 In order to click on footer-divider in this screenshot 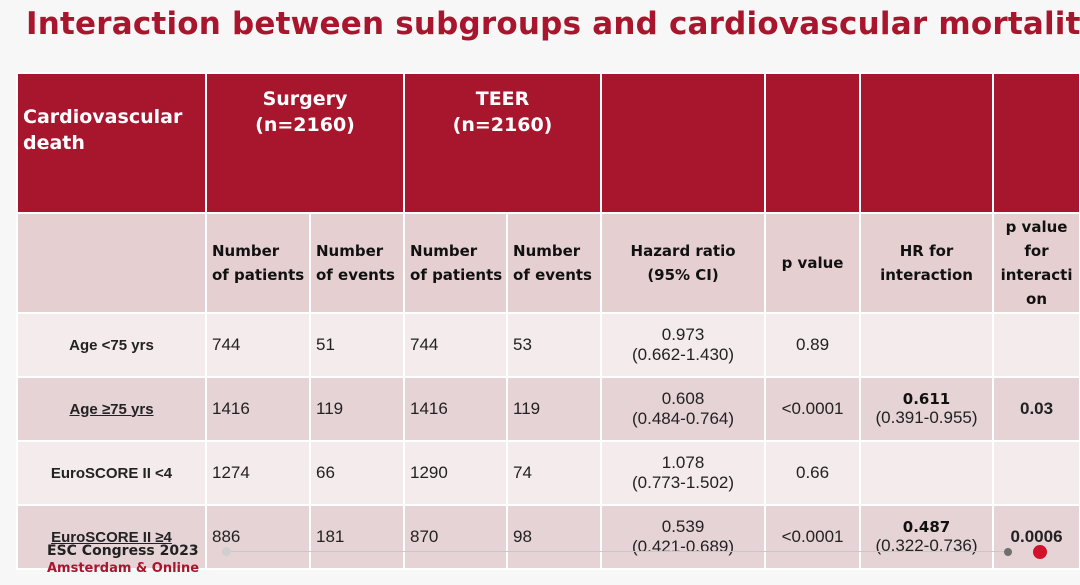, I will do `click(617, 551)`.